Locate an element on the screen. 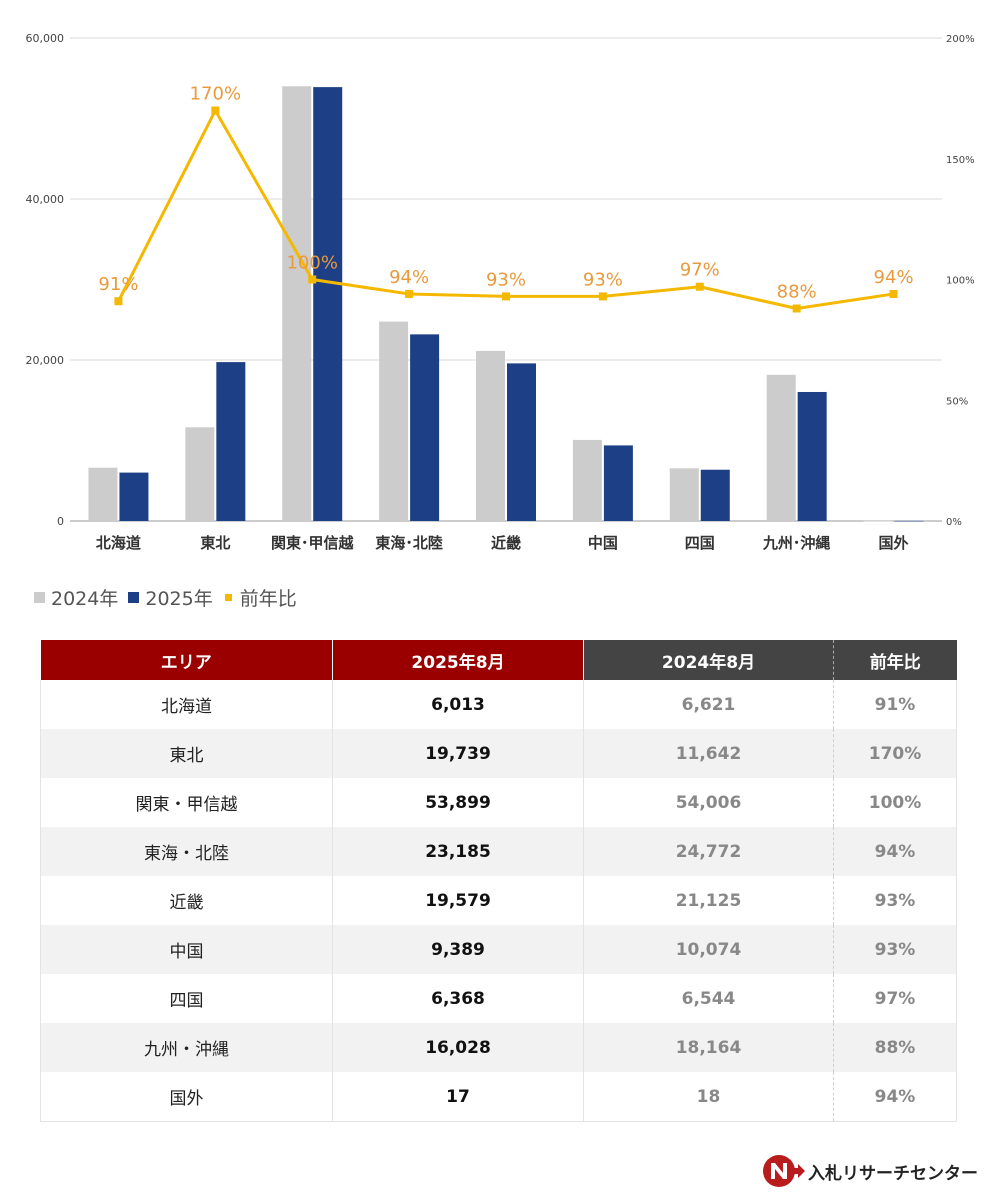 This screenshot has width=1000, height=1200. legend-swatch-2024 is located at coordinates (39, 597).